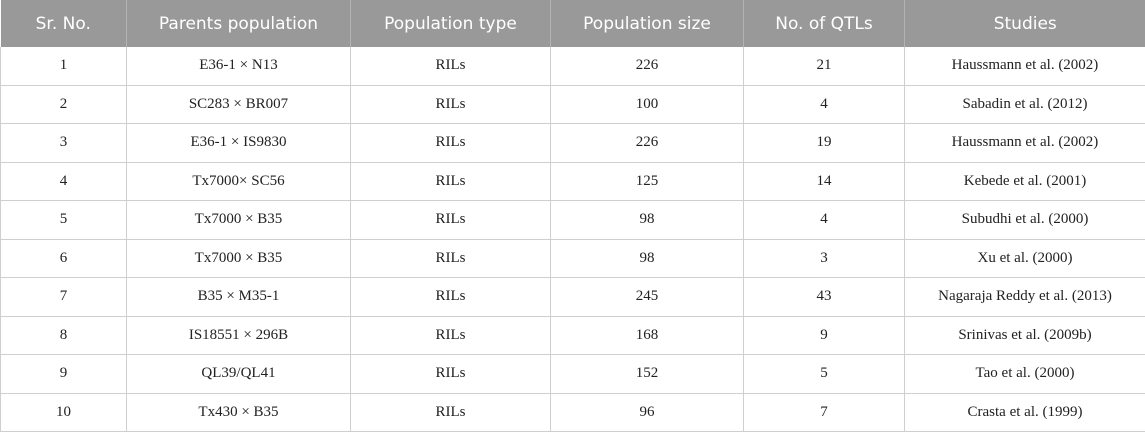 Image resolution: width=1145 pixels, height=433 pixels. What do you see at coordinates (63, 143) in the screenshot?
I see `cell-sr-no: 3` at bounding box center [63, 143].